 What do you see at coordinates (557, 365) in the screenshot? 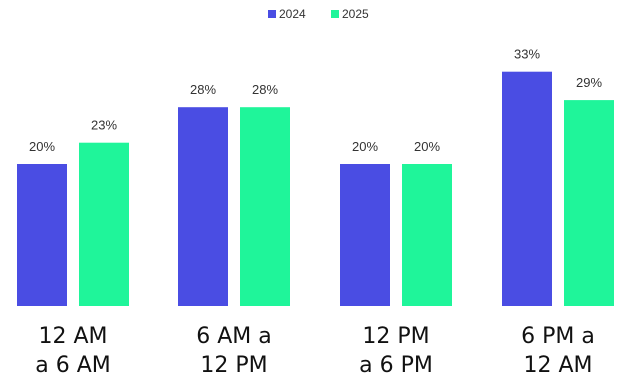
I see `category-label-3-line-1: 12 AM` at bounding box center [557, 365].